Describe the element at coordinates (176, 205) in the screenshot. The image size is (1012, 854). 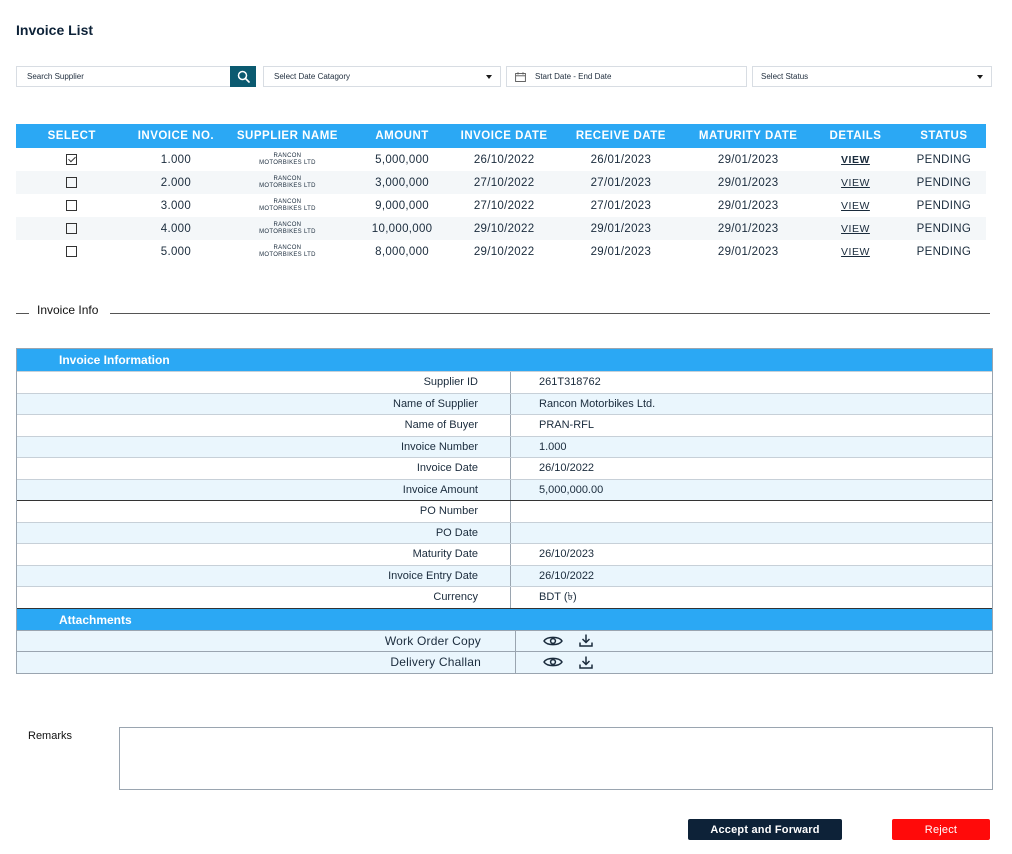
I see `invoice-no: 3.000` at that location.